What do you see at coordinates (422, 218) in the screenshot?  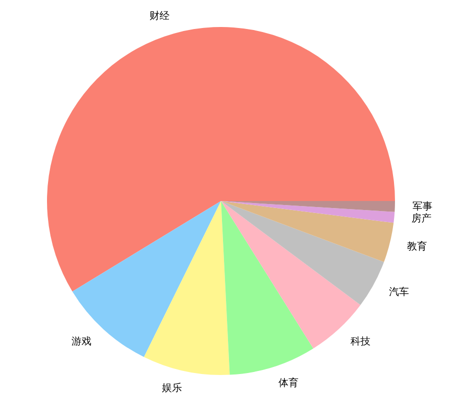 I see `slice-label: 房产` at bounding box center [422, 218].